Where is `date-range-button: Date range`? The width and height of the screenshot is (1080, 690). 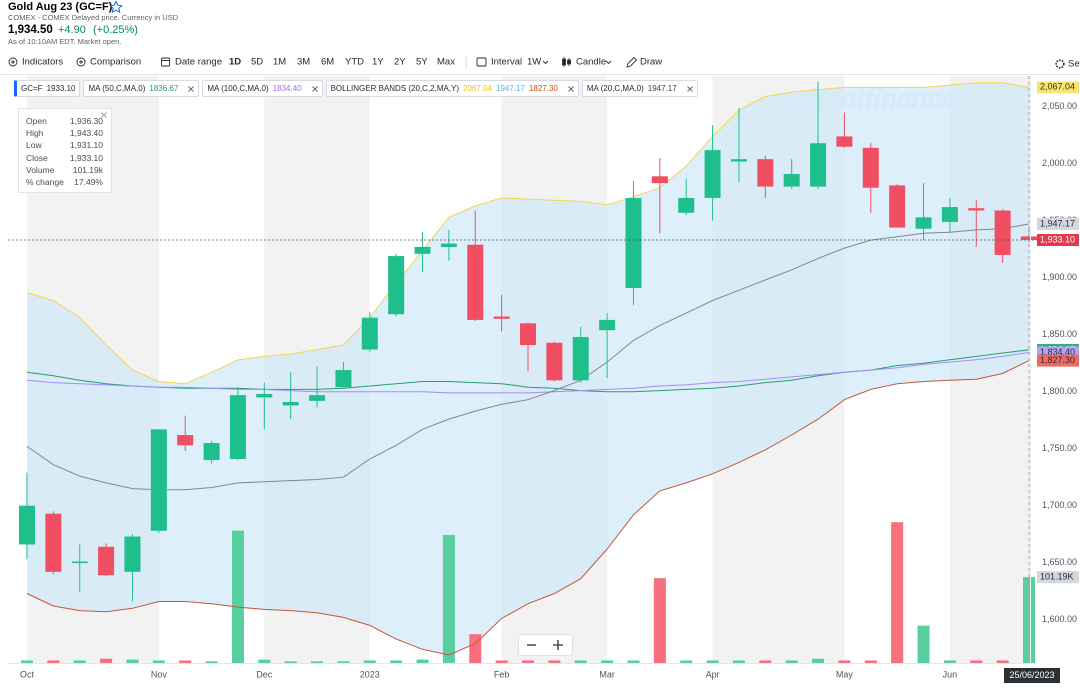 date-range-button: Date range is located at coordinates (192, 62).